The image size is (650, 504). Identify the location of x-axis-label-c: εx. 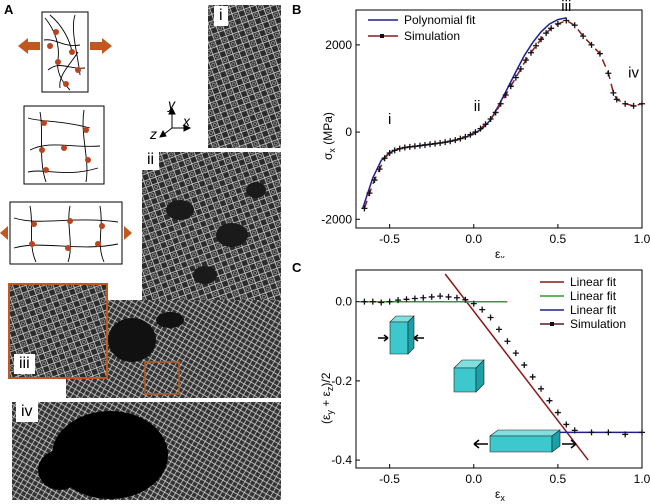
(500, 495).